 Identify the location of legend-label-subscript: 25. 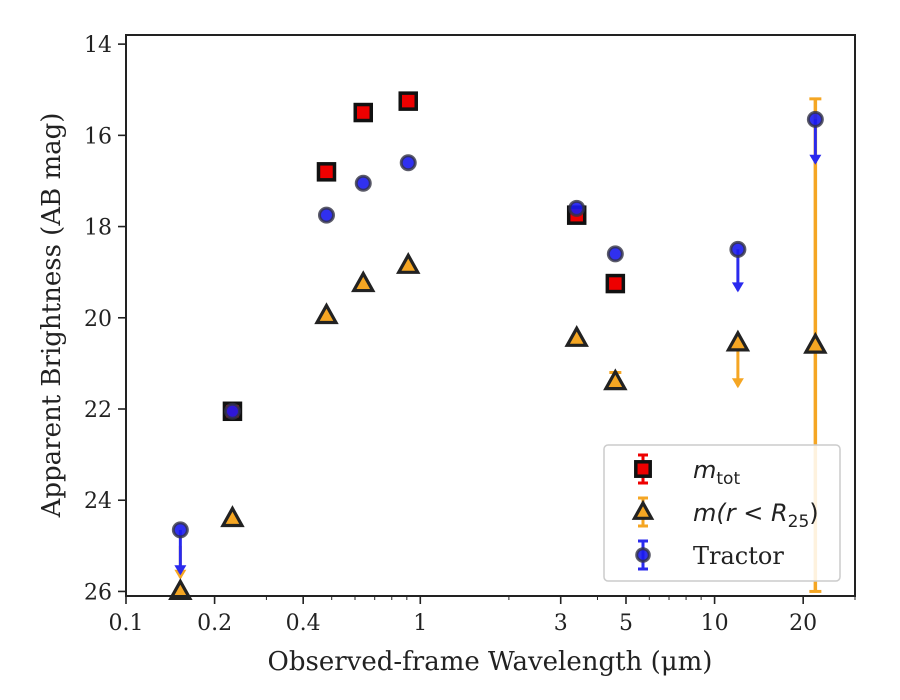
(799, 522).